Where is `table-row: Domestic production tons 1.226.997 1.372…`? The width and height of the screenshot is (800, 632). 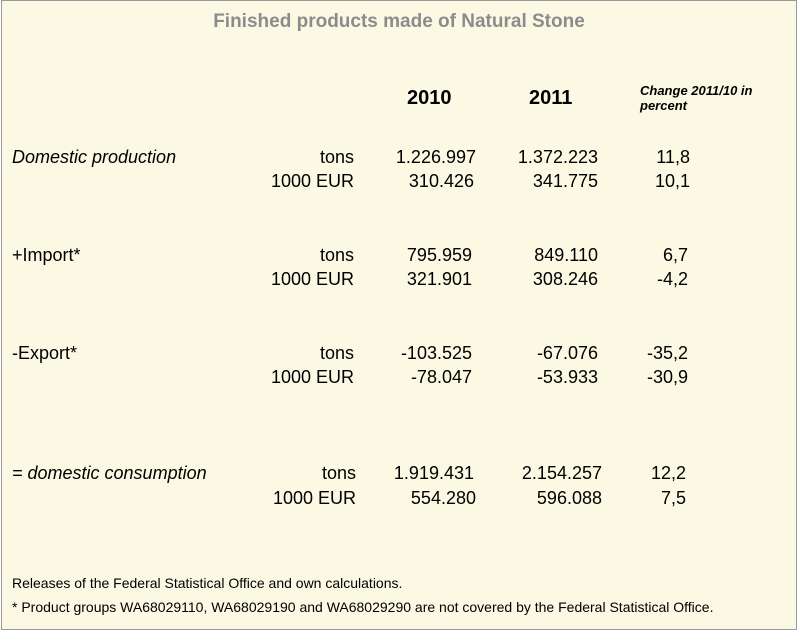 table-row: Domestic production tons 1.226.997 1.372… is located at coordinates (400, 159).